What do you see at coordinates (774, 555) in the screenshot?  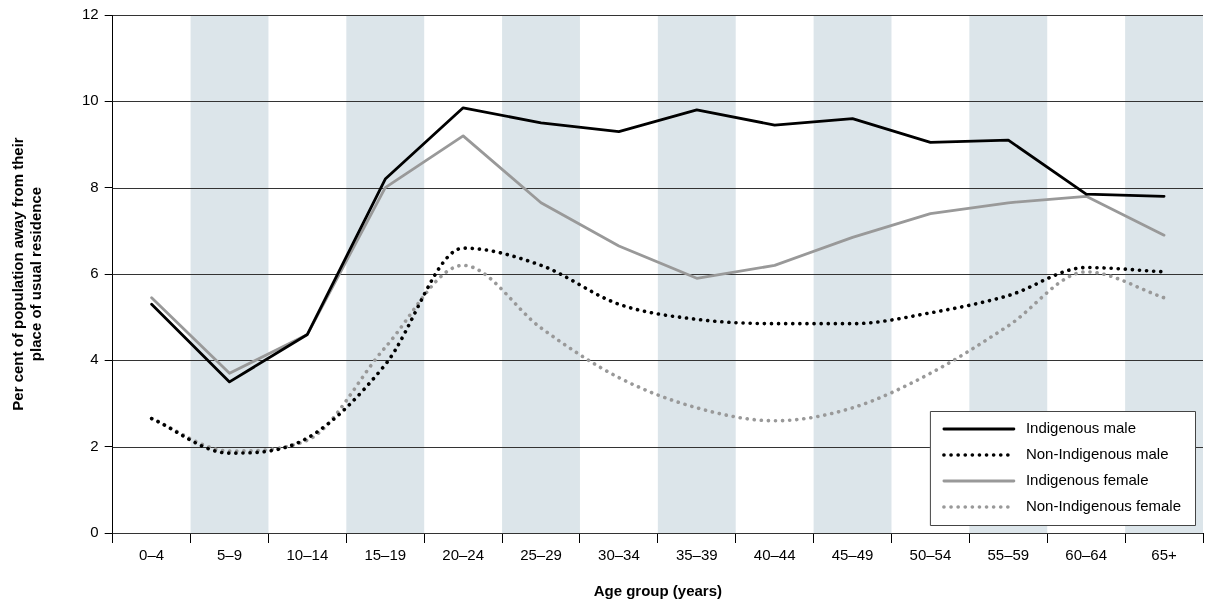 I see `x-tick-label: 40–44` at bounding box center [774, 555].